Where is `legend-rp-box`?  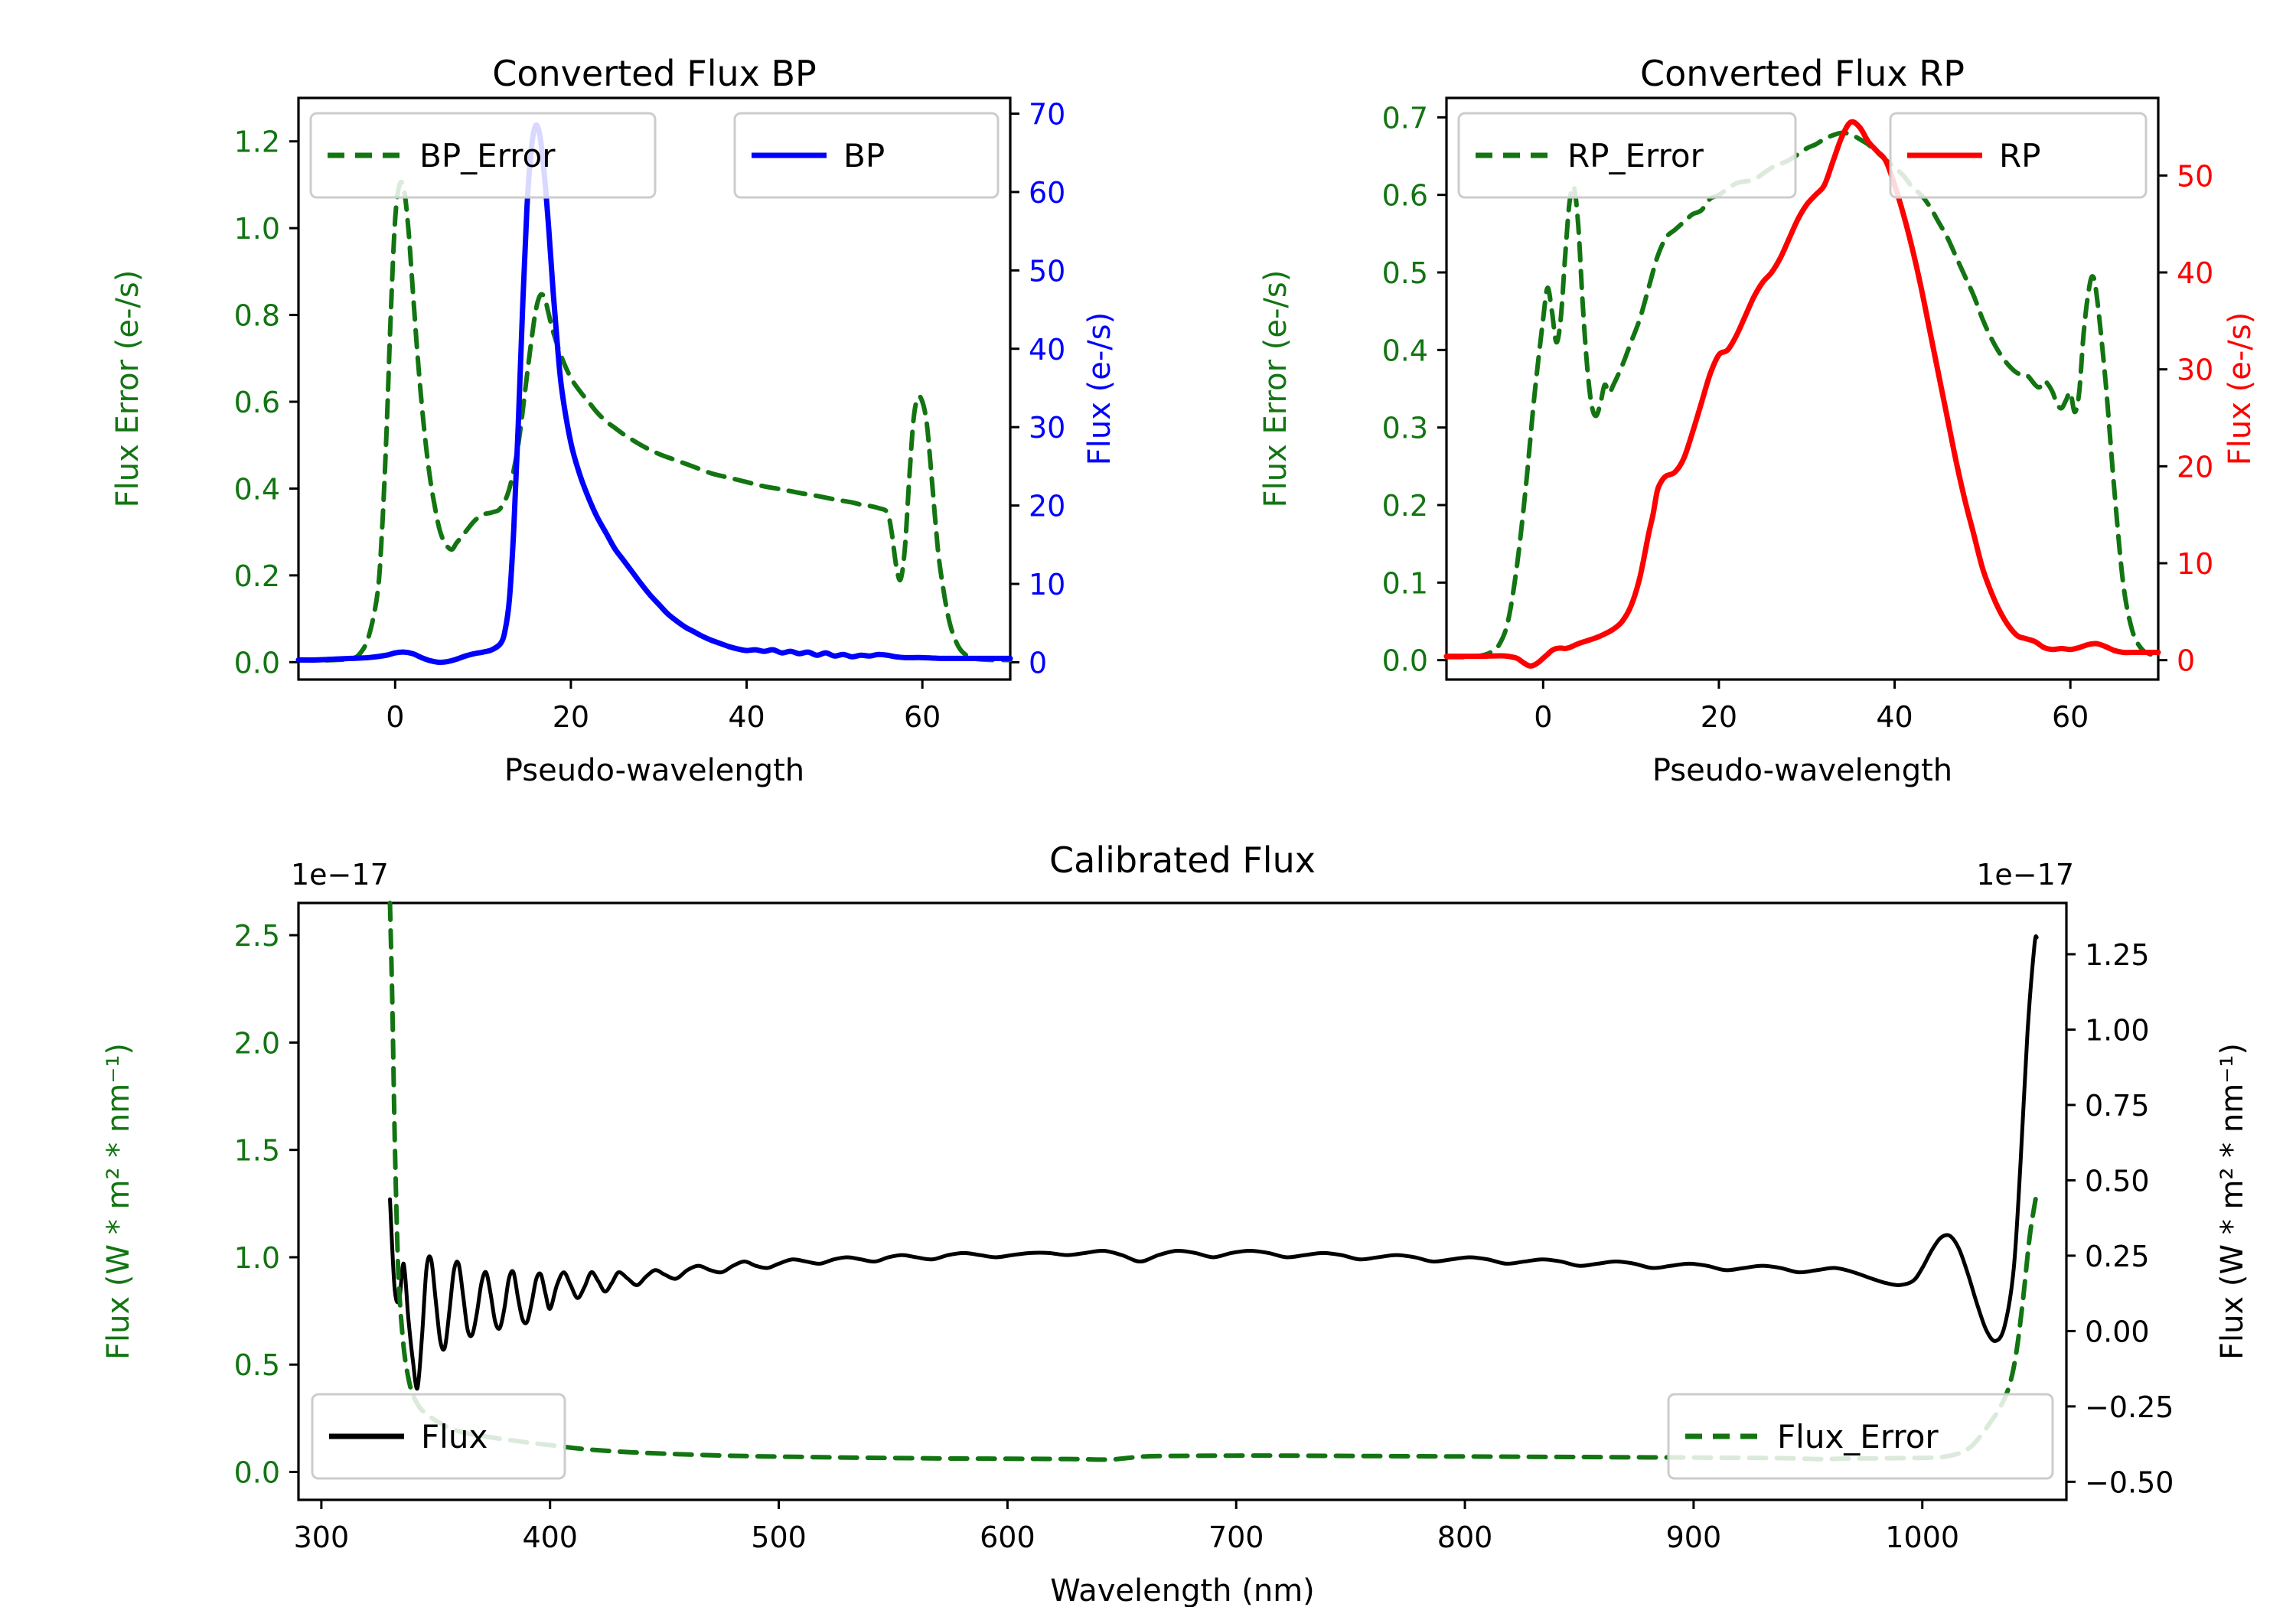 legend-rp-box is located at coordinates (2018, 155).